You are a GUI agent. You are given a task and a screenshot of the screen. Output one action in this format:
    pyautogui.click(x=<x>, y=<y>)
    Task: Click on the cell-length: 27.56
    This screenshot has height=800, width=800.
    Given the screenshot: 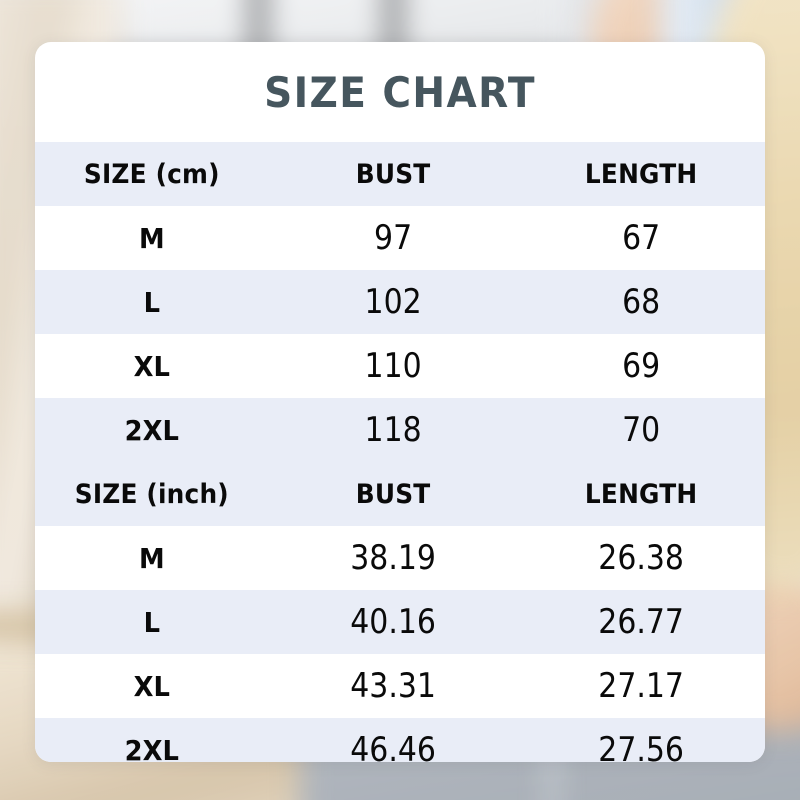 What is the action you would take?
    pyautogui.click(x=641, y=746)
    